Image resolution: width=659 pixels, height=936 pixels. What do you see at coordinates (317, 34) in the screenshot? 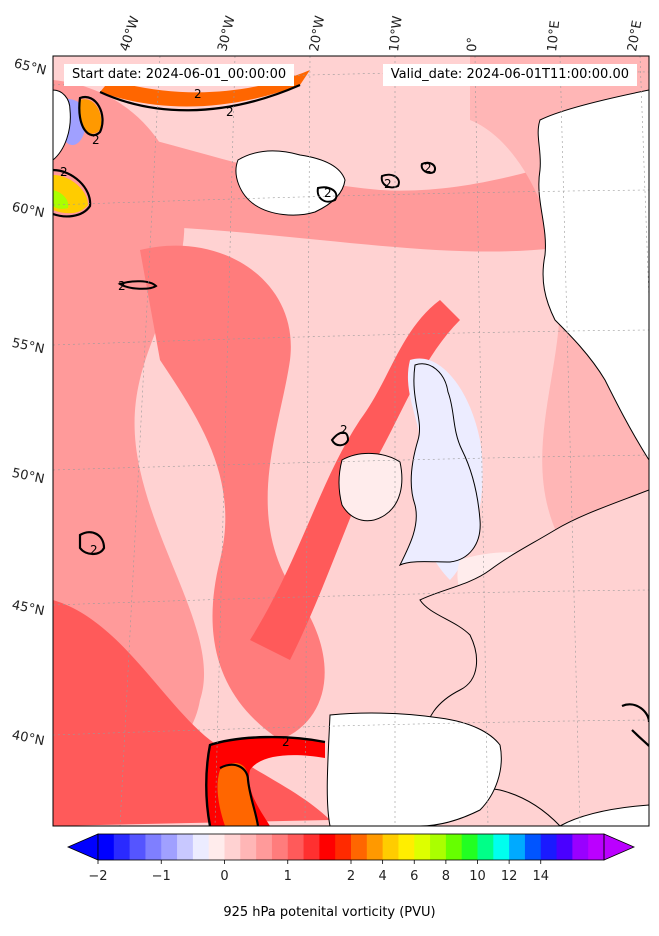
I see `lon-label: 20°W` at bounding box center [317, 34].